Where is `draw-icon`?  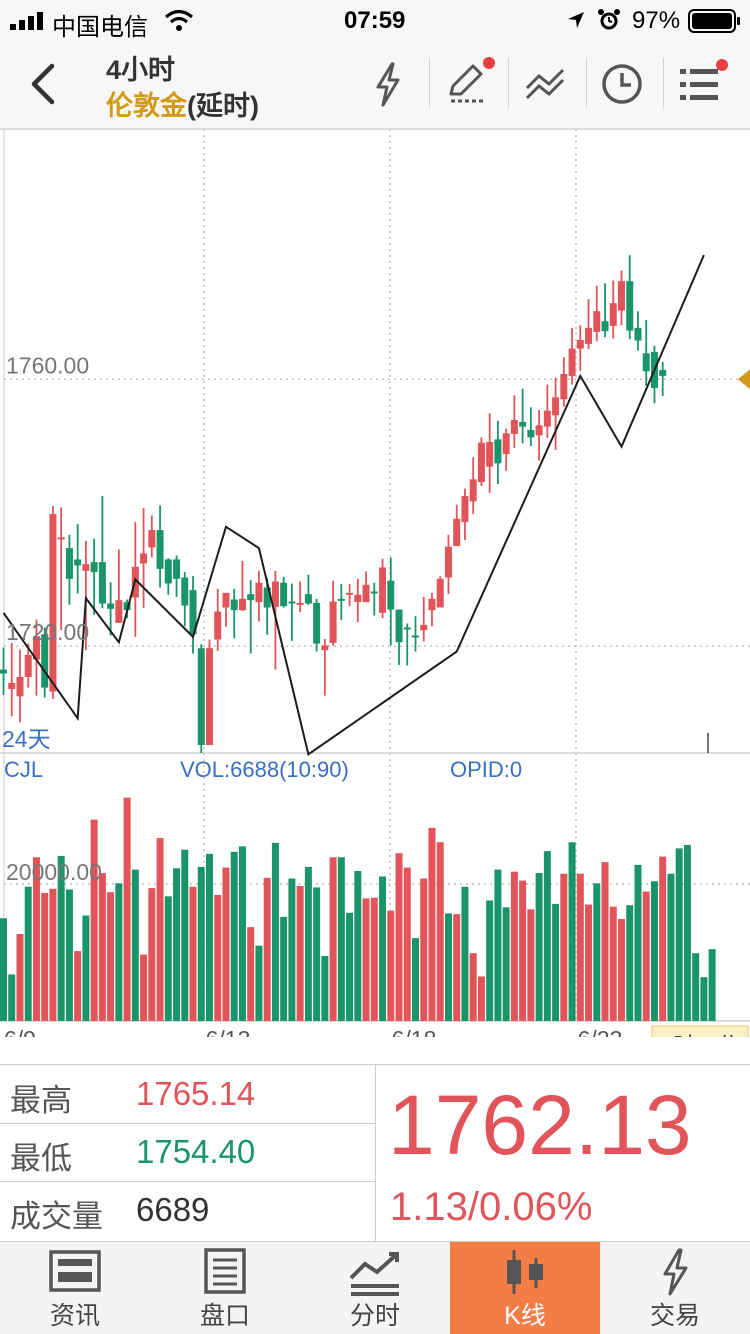 draw-icon is located at coordinates (467, 84).